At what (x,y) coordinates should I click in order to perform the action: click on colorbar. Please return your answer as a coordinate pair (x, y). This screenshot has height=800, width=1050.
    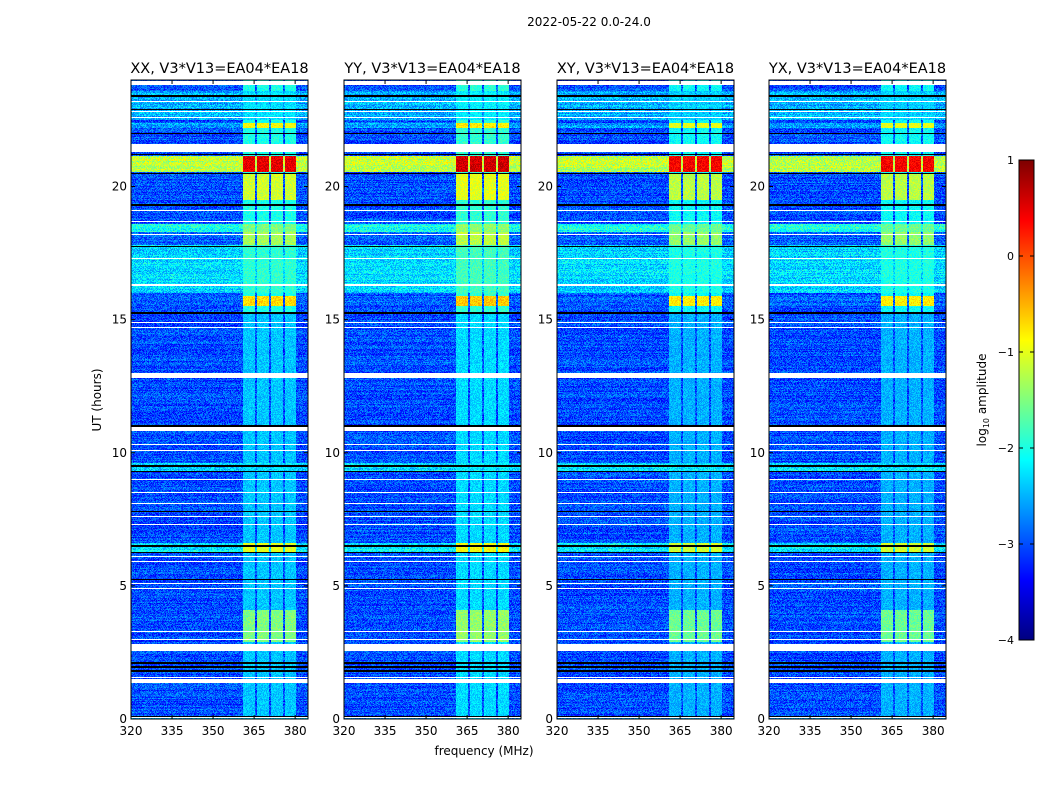
    Looking at the image, I should click on (1026, 400).